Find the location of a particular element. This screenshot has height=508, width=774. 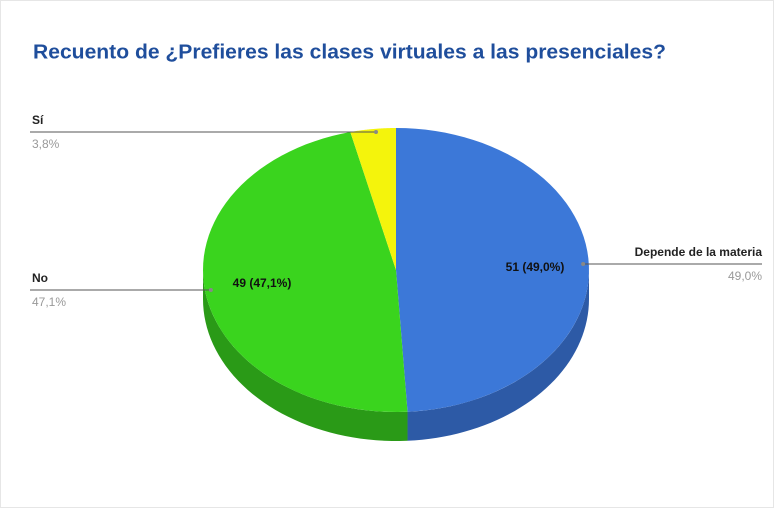

legend-label: No is located at coordinates (40, 278).